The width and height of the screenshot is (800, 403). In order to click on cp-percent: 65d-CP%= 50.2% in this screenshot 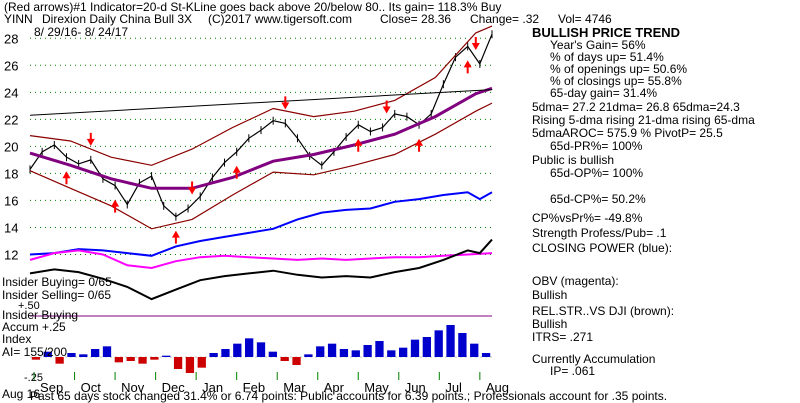, I will do `click(598, 199)`.